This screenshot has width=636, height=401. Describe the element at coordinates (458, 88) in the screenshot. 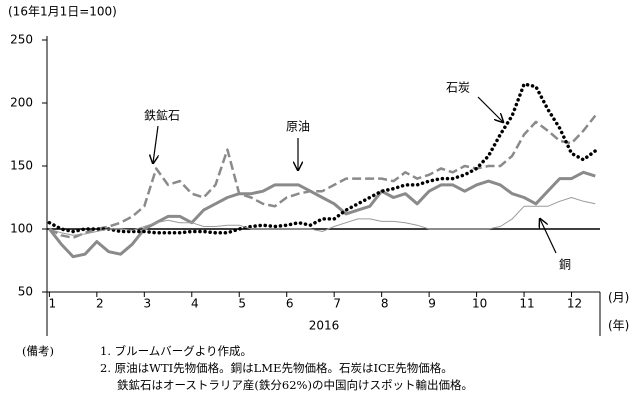

I see `series-label: 石炭` at that location.